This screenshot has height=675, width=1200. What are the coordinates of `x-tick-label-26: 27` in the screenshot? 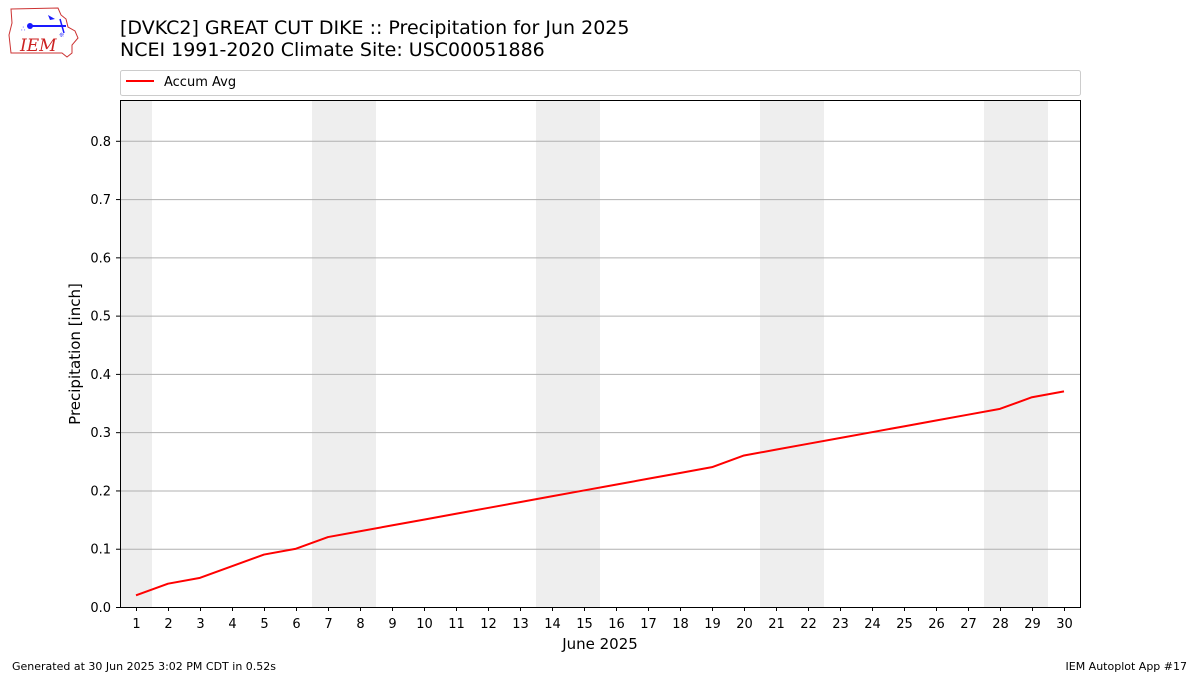 It's located at (968, 624).